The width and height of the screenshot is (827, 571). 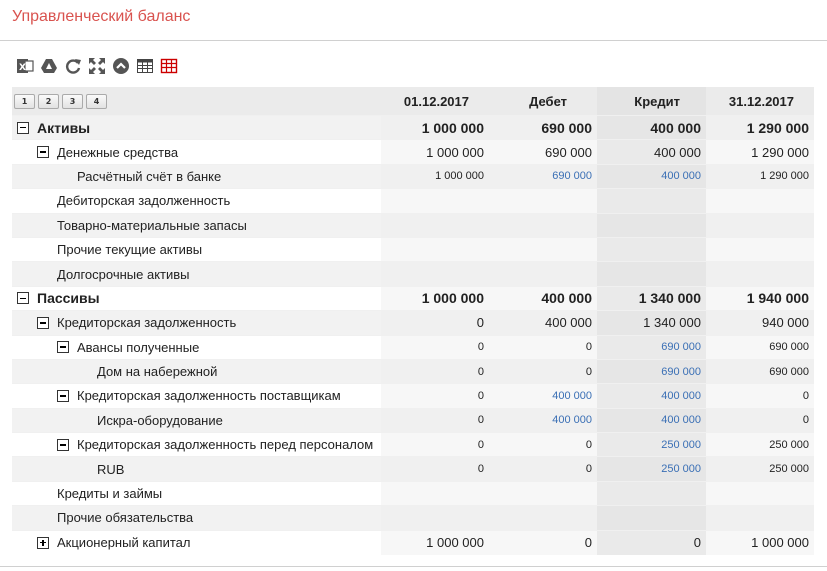 I want to click on cell-start-balance: 0, so click(x=435, y=323).